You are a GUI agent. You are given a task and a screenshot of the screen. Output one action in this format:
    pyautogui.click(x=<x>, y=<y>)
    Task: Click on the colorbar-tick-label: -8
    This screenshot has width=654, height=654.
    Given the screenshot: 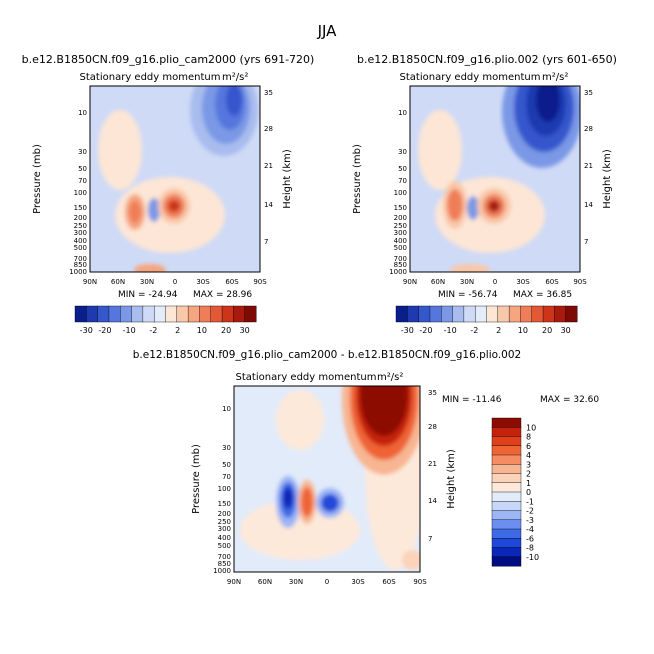 What is the action you would take?
    pyautogui.click(x=530, y=548)
    